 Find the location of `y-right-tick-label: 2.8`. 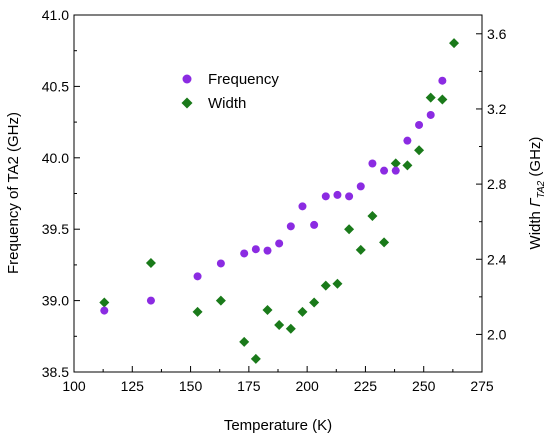

y-right-tick-label: 2.8 is located at coordinates (497, 184).